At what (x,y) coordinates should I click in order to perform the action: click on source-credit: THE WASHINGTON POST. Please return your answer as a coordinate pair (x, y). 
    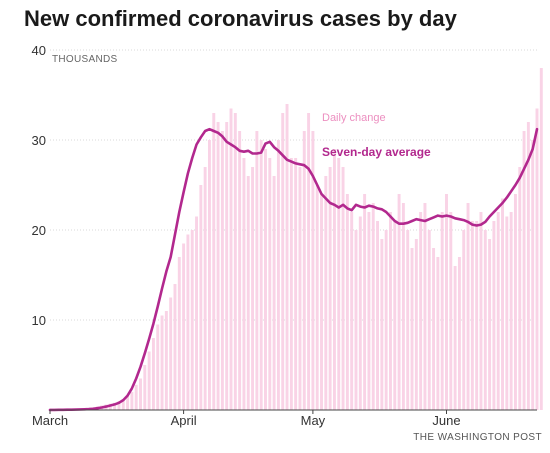
    Looking at the image, I should click on (477, 437).